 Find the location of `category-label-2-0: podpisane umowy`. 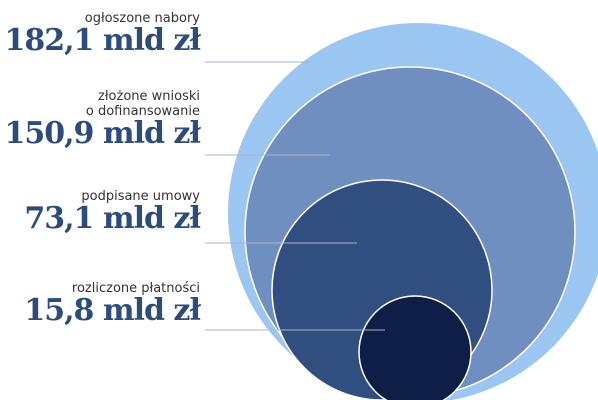

category-label-2-0: podpisane umowy is located at coordinates (140, 196).